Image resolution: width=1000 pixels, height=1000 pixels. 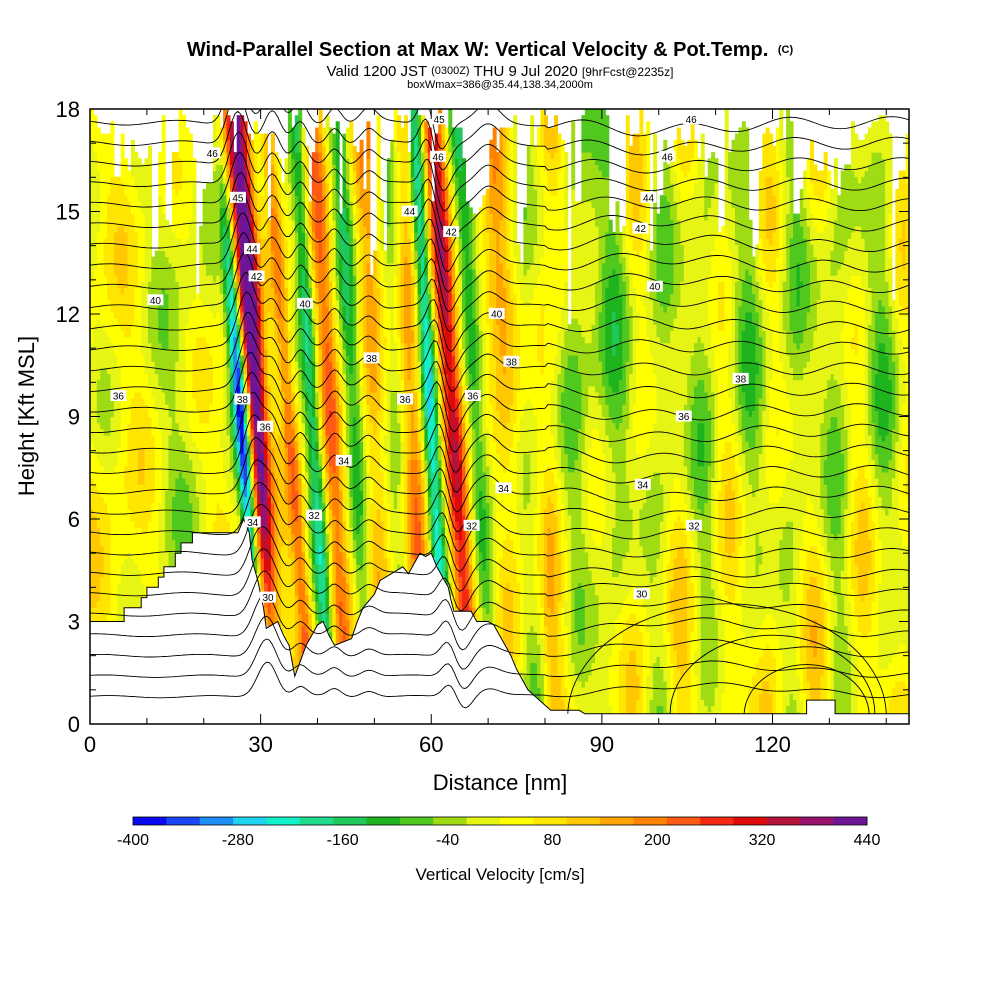 What do you see at coordinates (344, 461) in the screenshot?
I see `contour-label: 34` at bounding box center [344, 461].